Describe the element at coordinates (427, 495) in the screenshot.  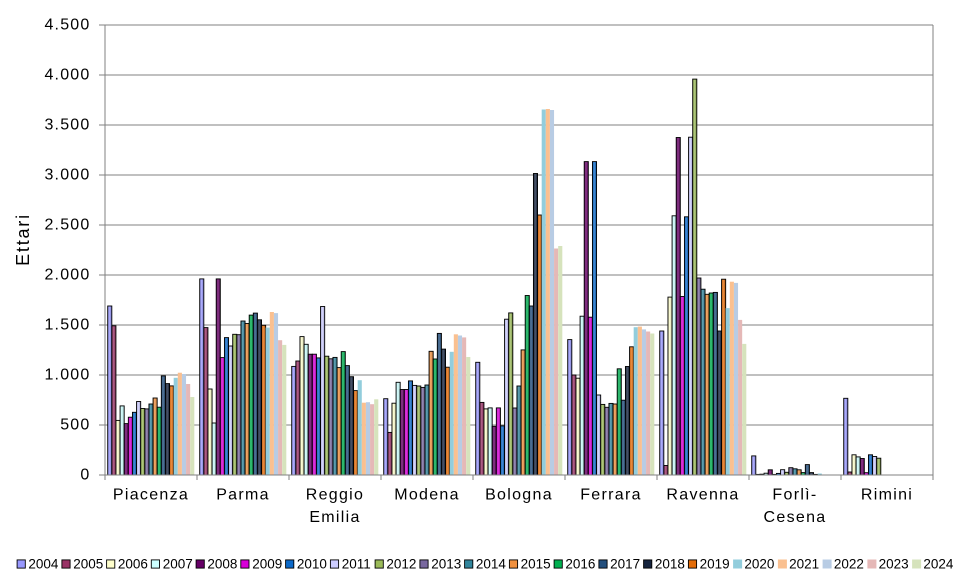
I see `svg-text: Modena` at that location.